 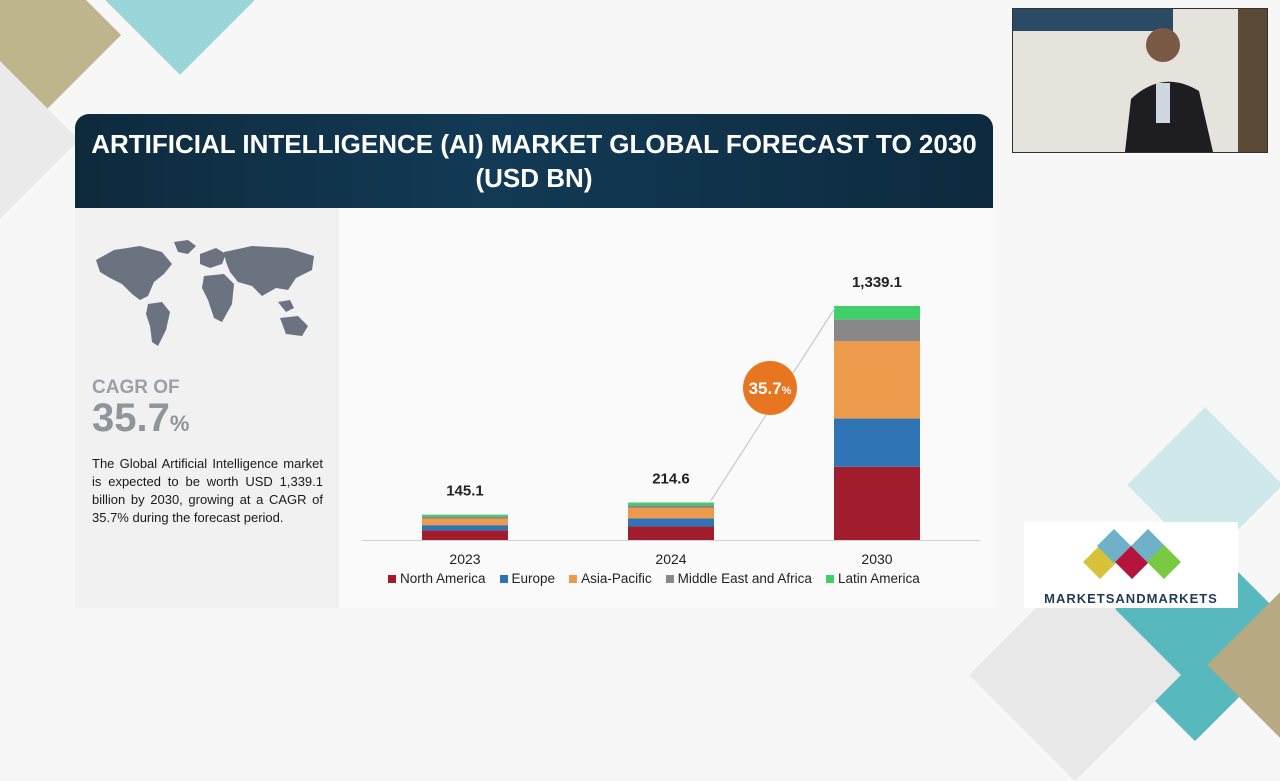 I want to click on legend-item: Asia-Pacific, so click(x=610, y=578).